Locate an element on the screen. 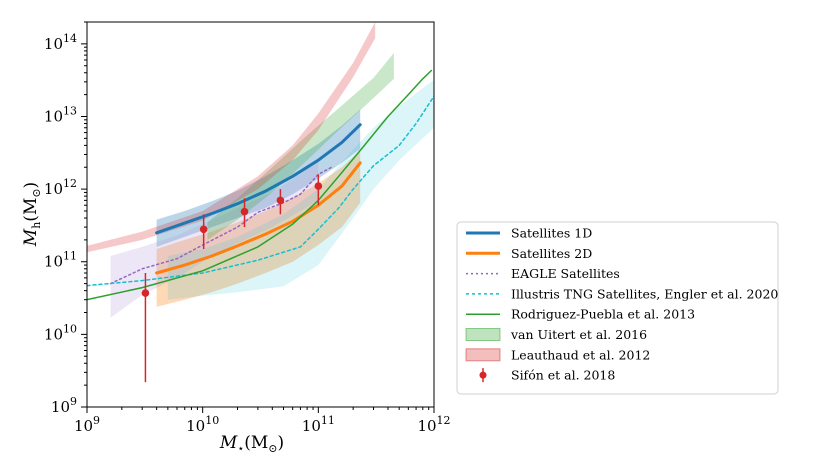 The width and height of the screenshot is (830, 475). legend-label: Leauthaud et al. 2012 is located at coordinates (580, 354).